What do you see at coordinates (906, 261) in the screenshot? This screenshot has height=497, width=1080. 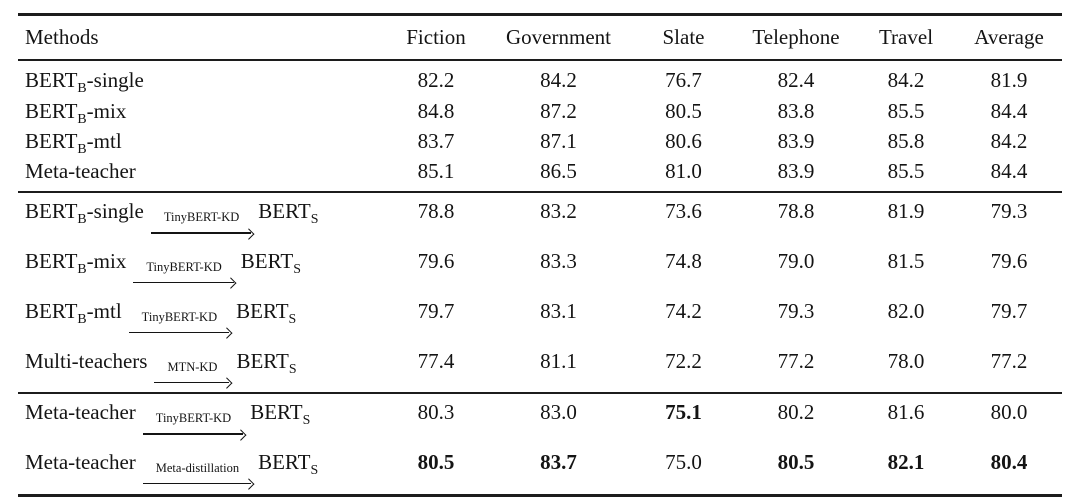 I see `value-cell: 81.5` at bounding box center [906, 261].